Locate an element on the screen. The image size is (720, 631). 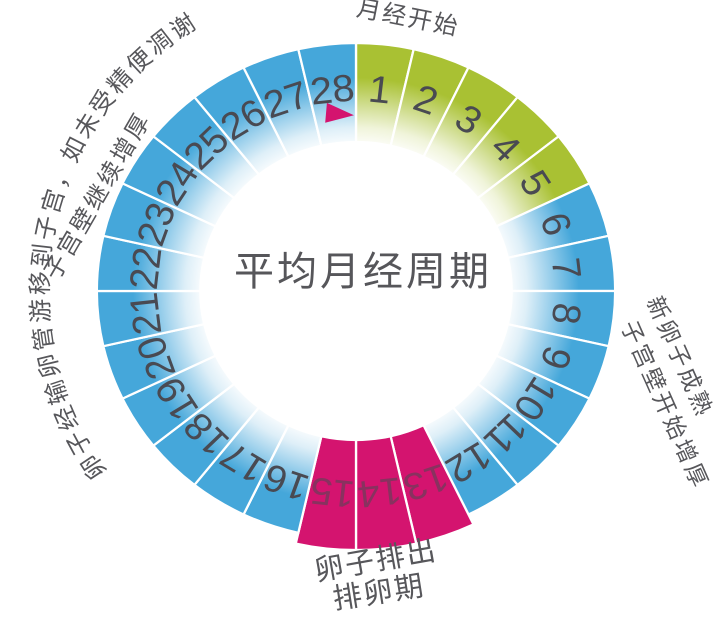
day-number-15: 15 is located at coordinates (332, 491).